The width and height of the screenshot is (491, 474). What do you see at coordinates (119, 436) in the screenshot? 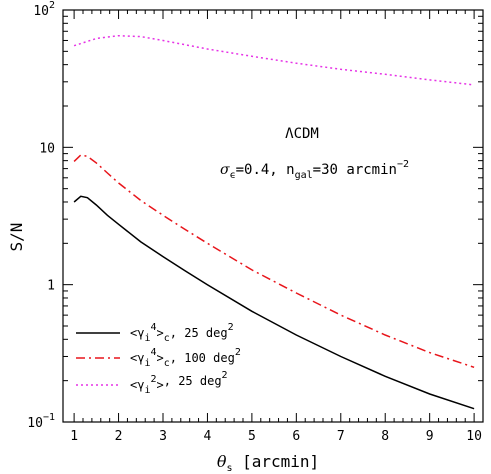
I see `x-tick-label: 2` at bounding box center [119, 436].